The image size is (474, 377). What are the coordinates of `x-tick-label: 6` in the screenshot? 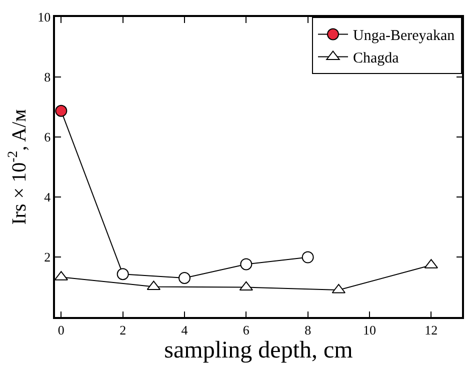 It's located at (246, 330).